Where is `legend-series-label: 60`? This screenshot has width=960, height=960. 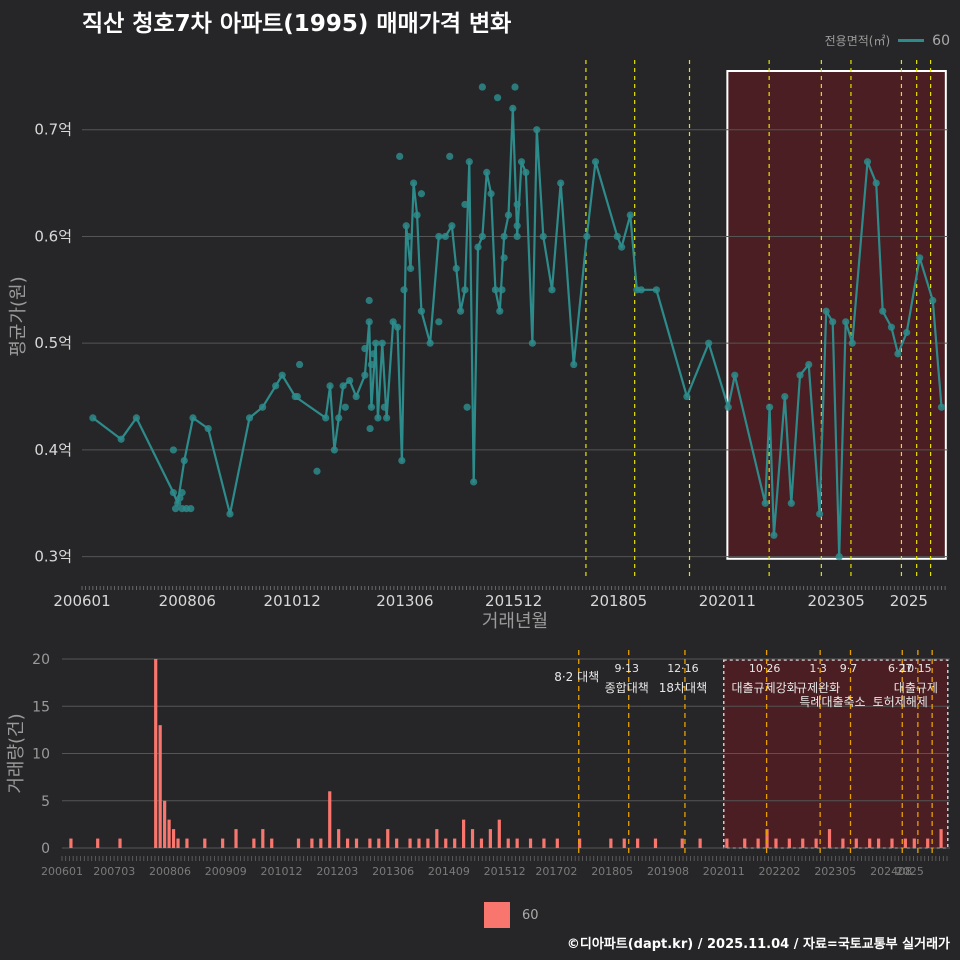
legend-series-label: 60 is located at coordinates (941, 40).